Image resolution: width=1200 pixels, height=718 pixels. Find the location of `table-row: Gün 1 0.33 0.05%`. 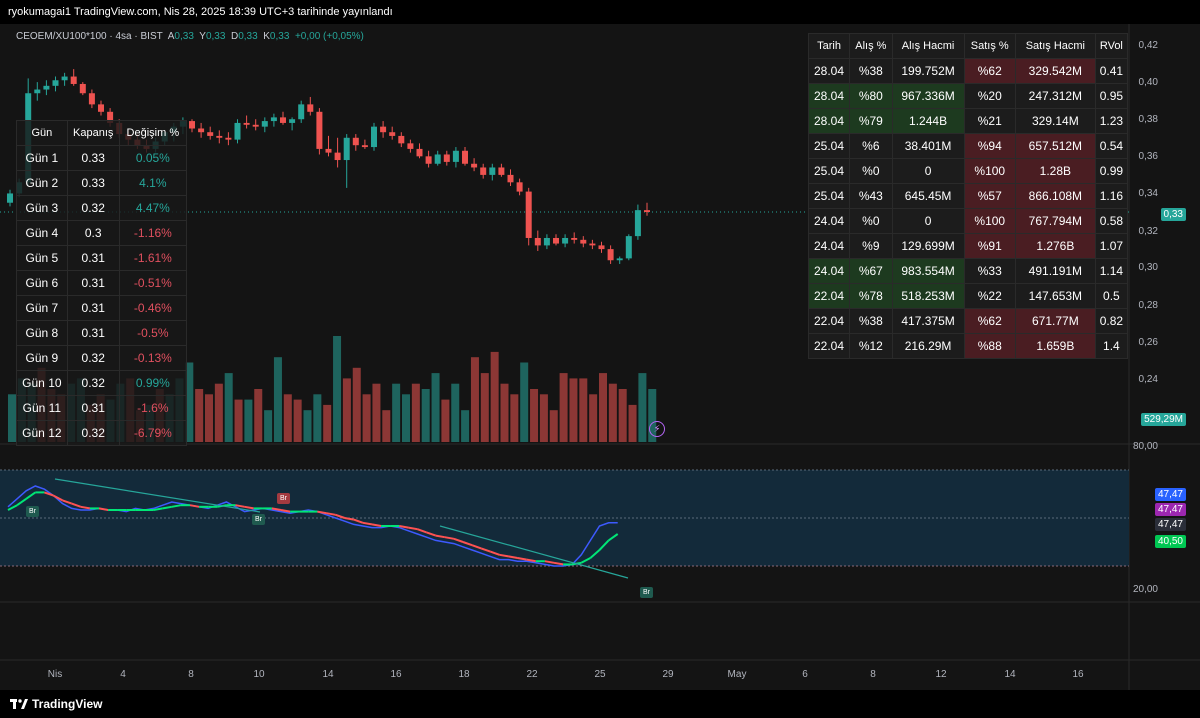

table-row: Gün 1 0.33 0.05% is located at coordinates (102, 158).